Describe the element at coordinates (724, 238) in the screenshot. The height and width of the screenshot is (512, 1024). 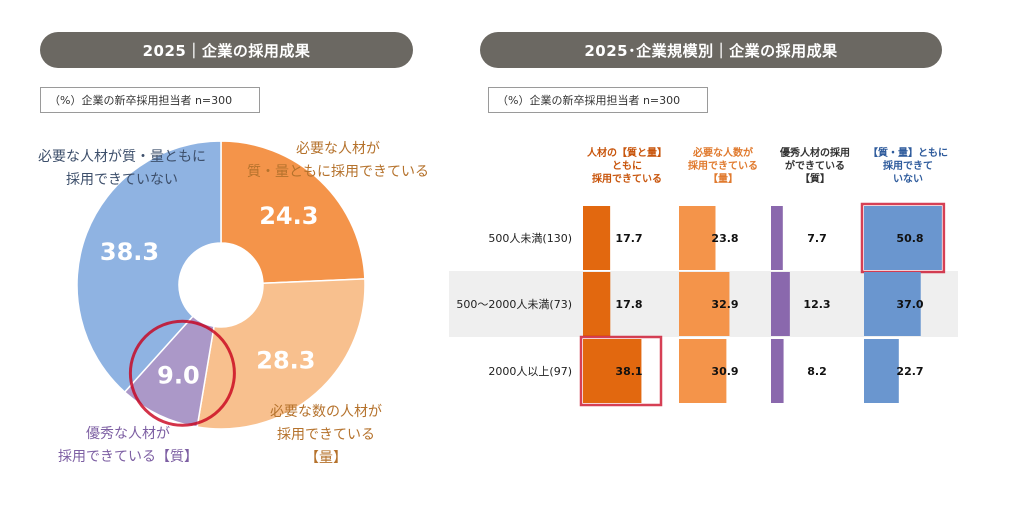
I see `bar-value-label: 23.8` at that location.